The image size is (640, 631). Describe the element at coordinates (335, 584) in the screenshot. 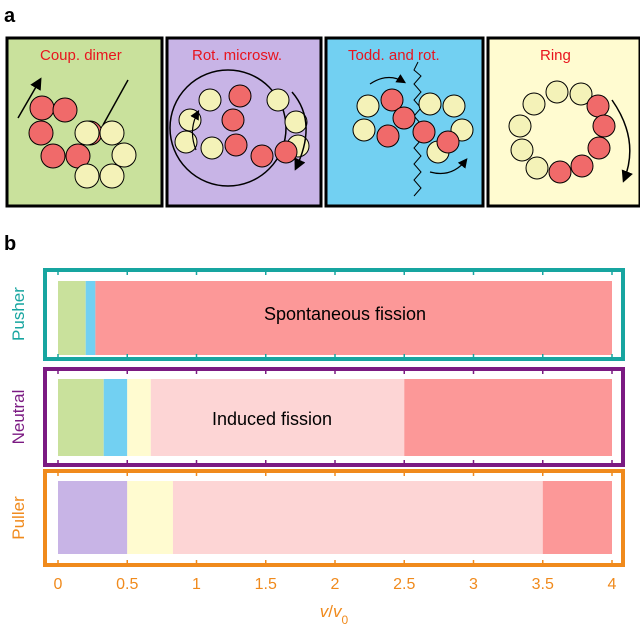

I see `x-tick-label: 2` at that location.